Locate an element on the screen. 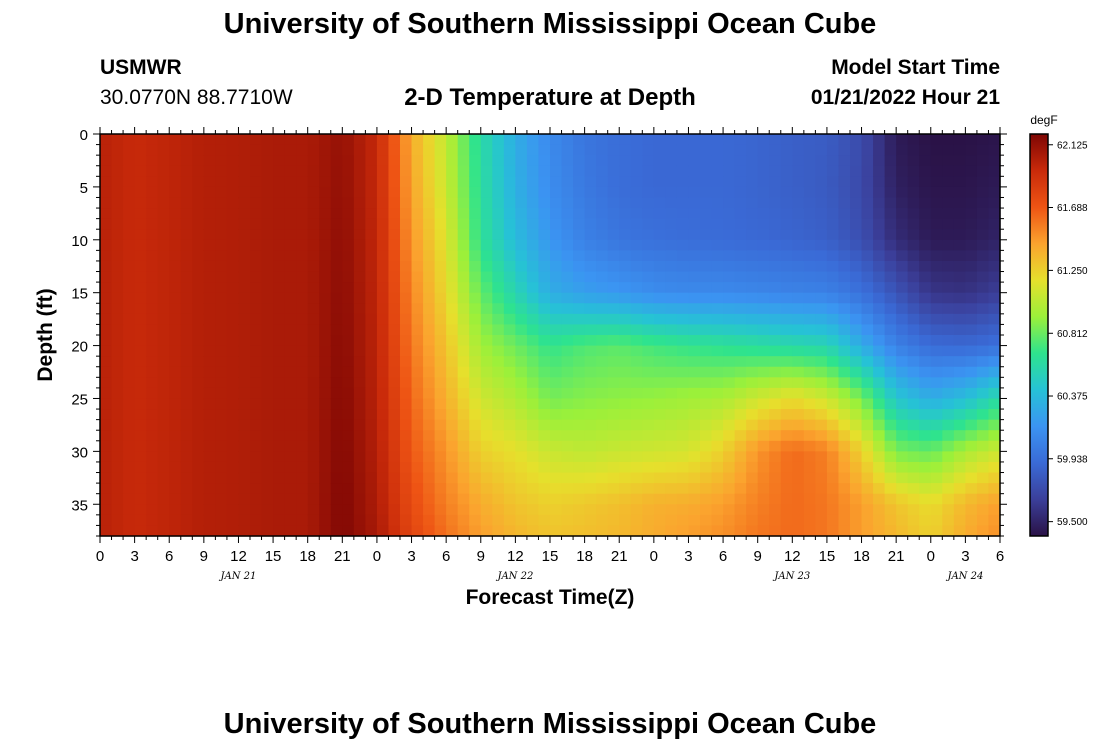  y-tick-label: 25 is located at coordinates (79, 399).